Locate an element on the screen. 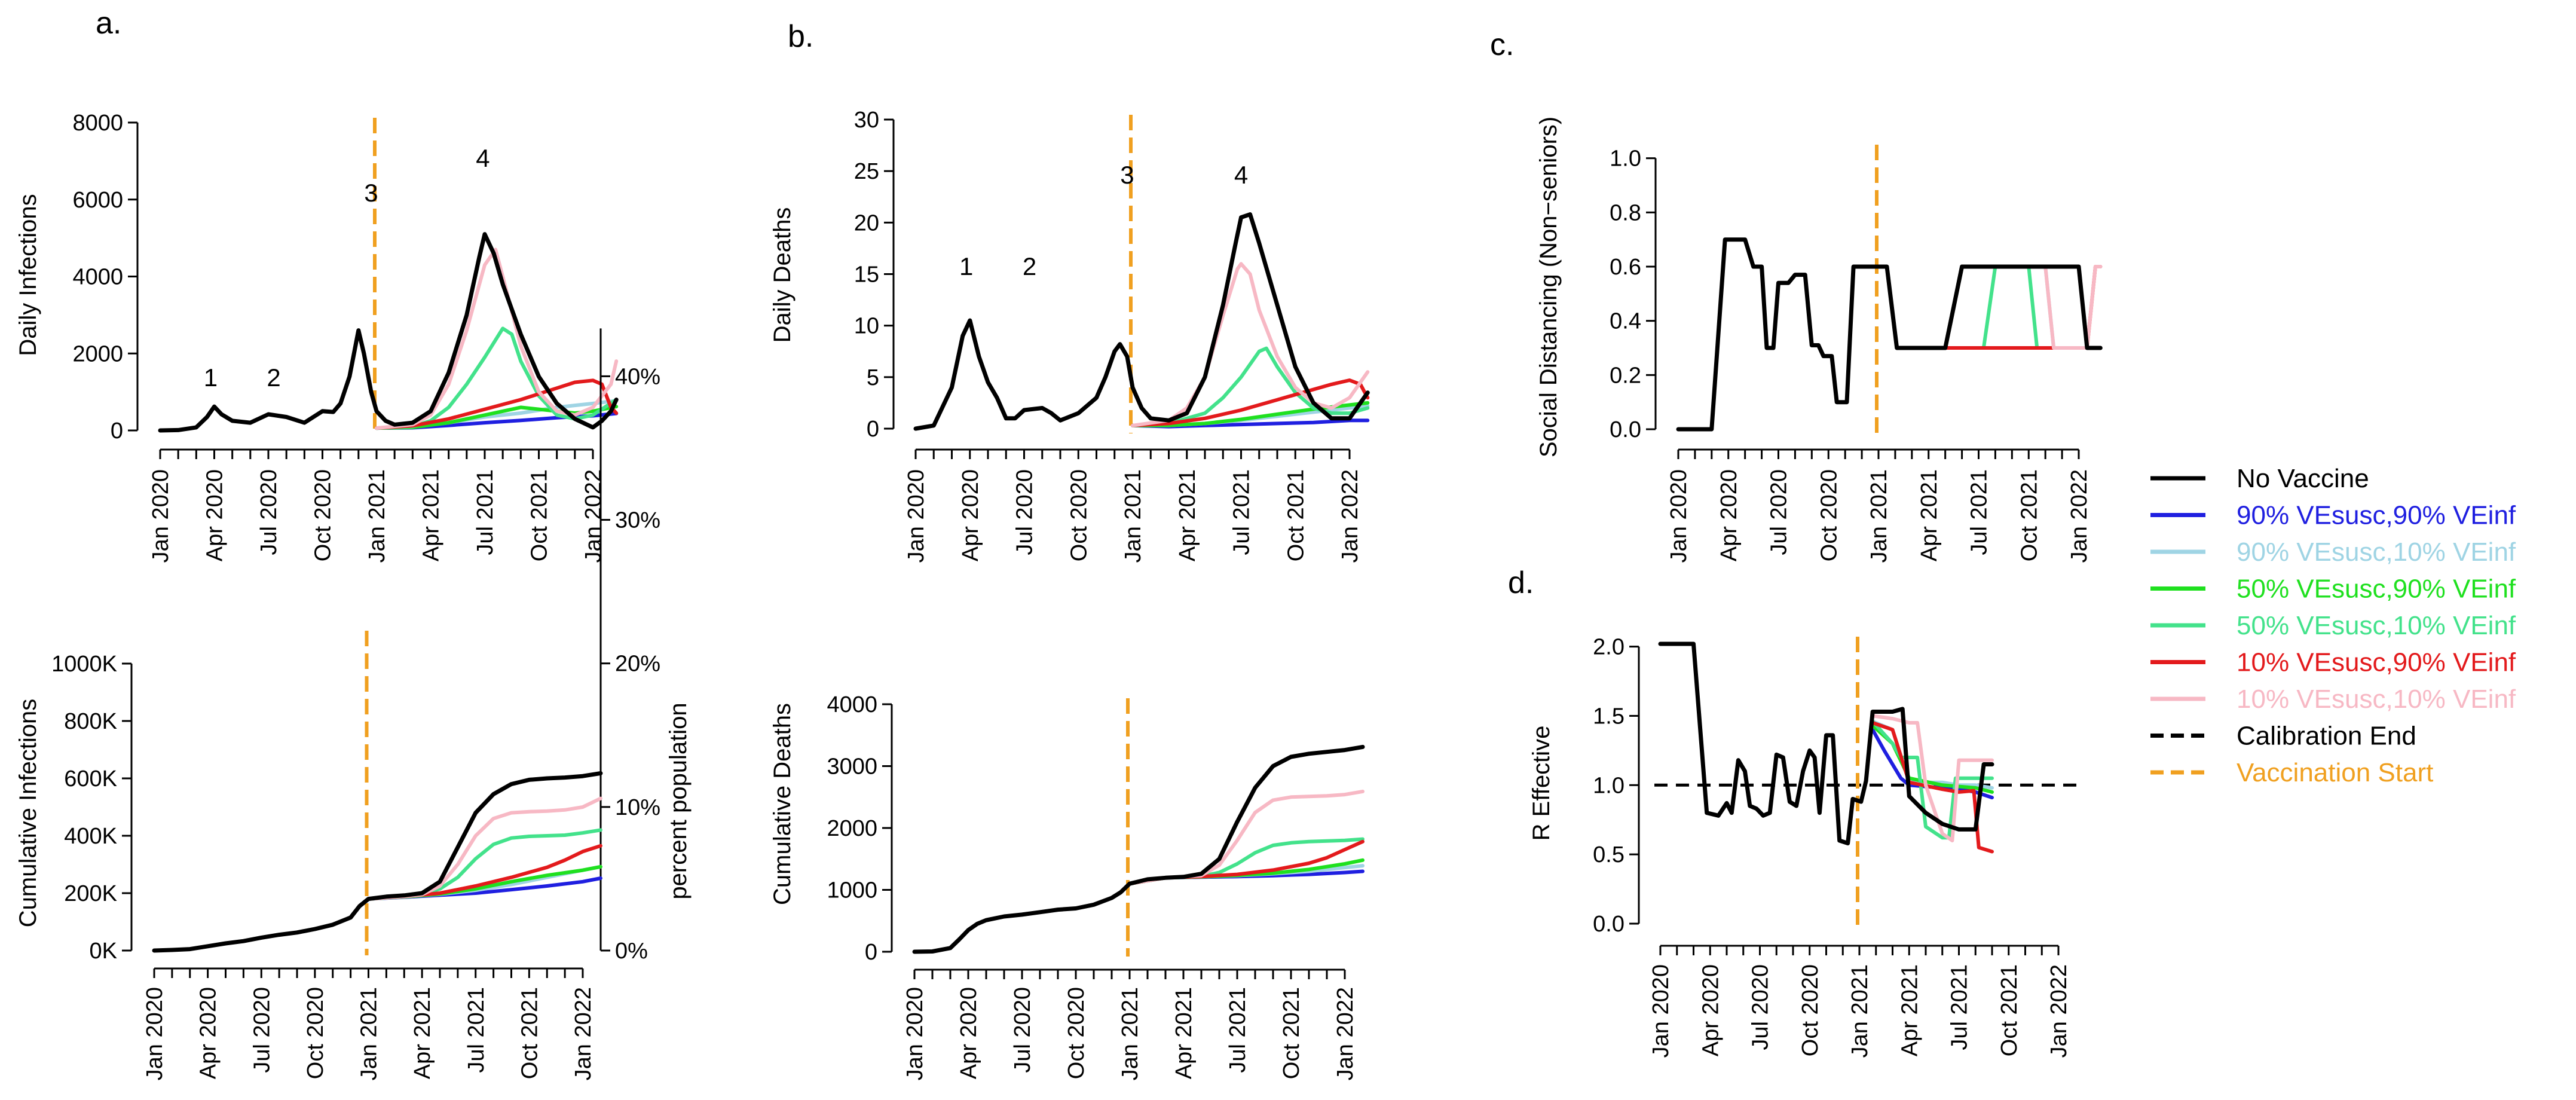  panel-label-b: b. is located at coordinates (800, 36).